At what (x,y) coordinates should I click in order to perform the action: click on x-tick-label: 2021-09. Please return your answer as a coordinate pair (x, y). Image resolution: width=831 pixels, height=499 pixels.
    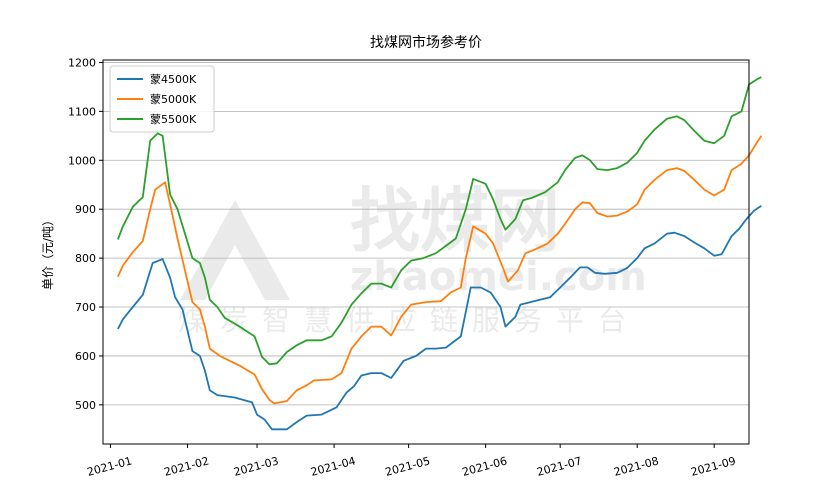
    Looking at the image, I should click on (713, 466).